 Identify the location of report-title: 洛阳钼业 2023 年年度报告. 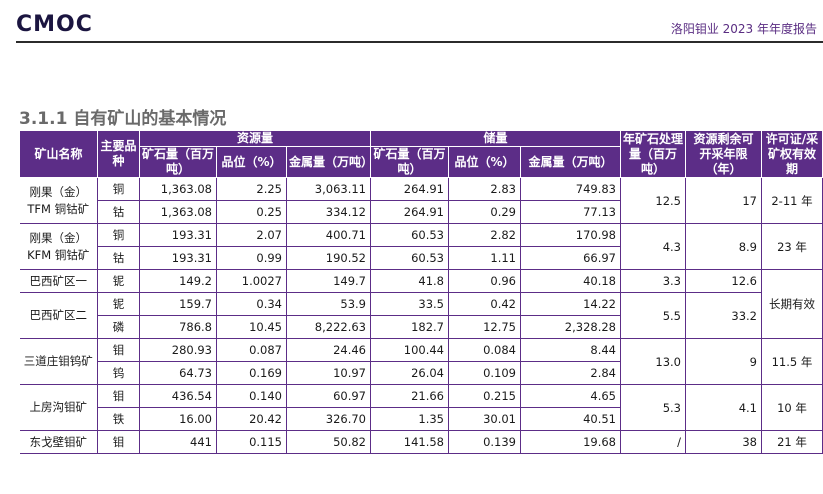
(743, 29).